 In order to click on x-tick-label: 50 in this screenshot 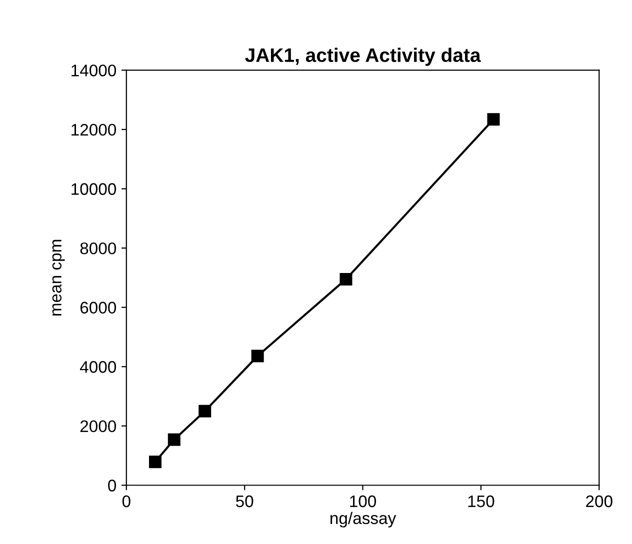, I will do `click(245, 501)`.